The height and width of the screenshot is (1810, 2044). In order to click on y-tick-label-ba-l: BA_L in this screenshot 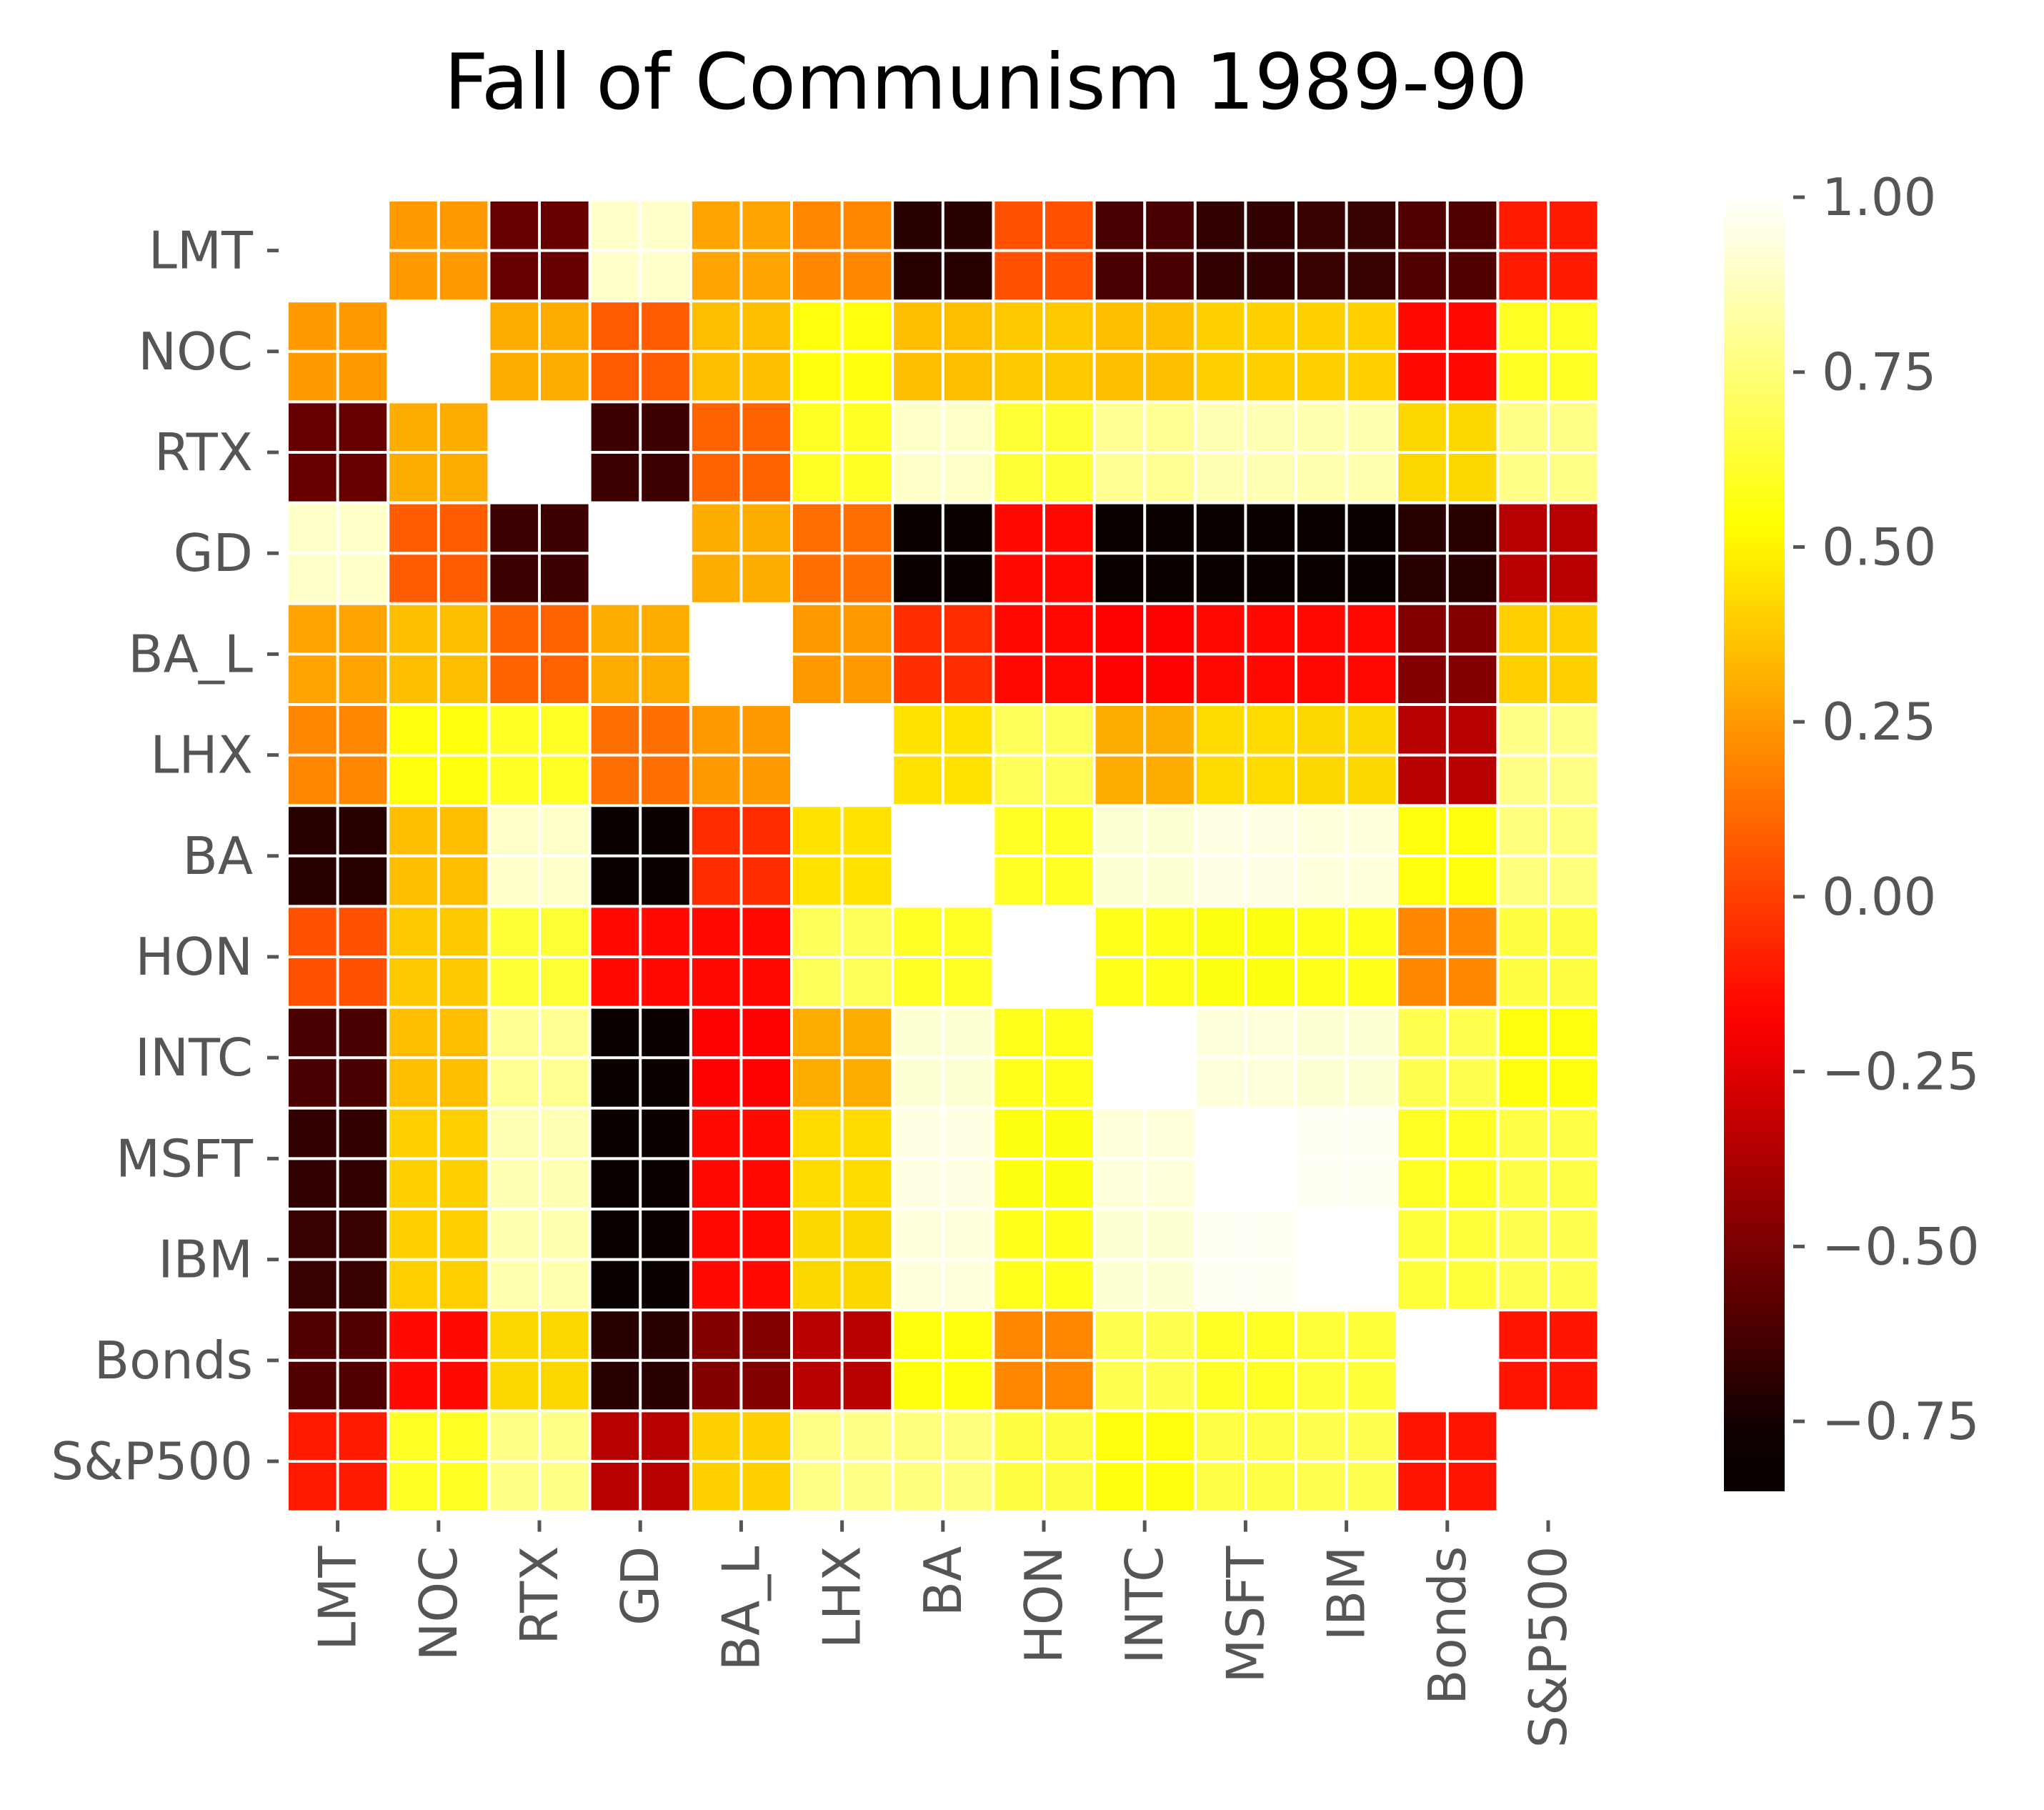, I will do `click(190, 654)`.